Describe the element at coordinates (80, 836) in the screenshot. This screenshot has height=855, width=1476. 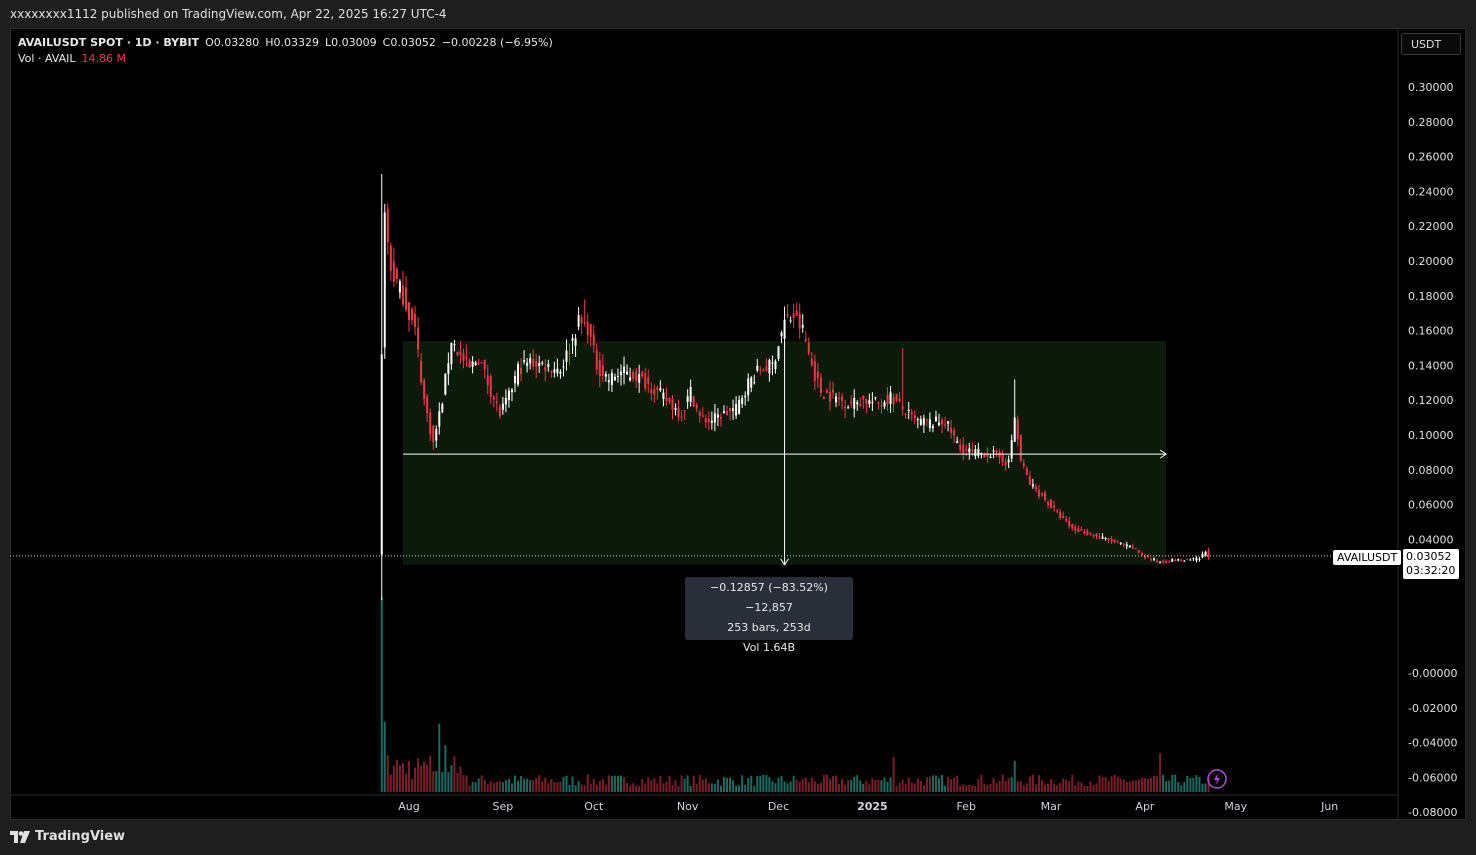
I see `brand-name: TradingView` at that location.